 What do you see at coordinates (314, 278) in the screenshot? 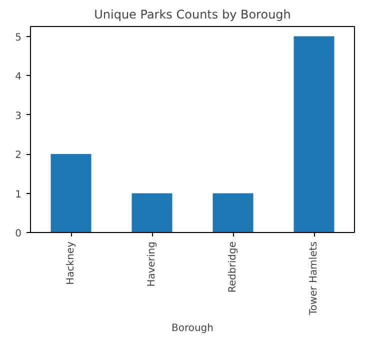
I see `x-tick-label: Tower Hamlets` at bounding box center [314, 278].